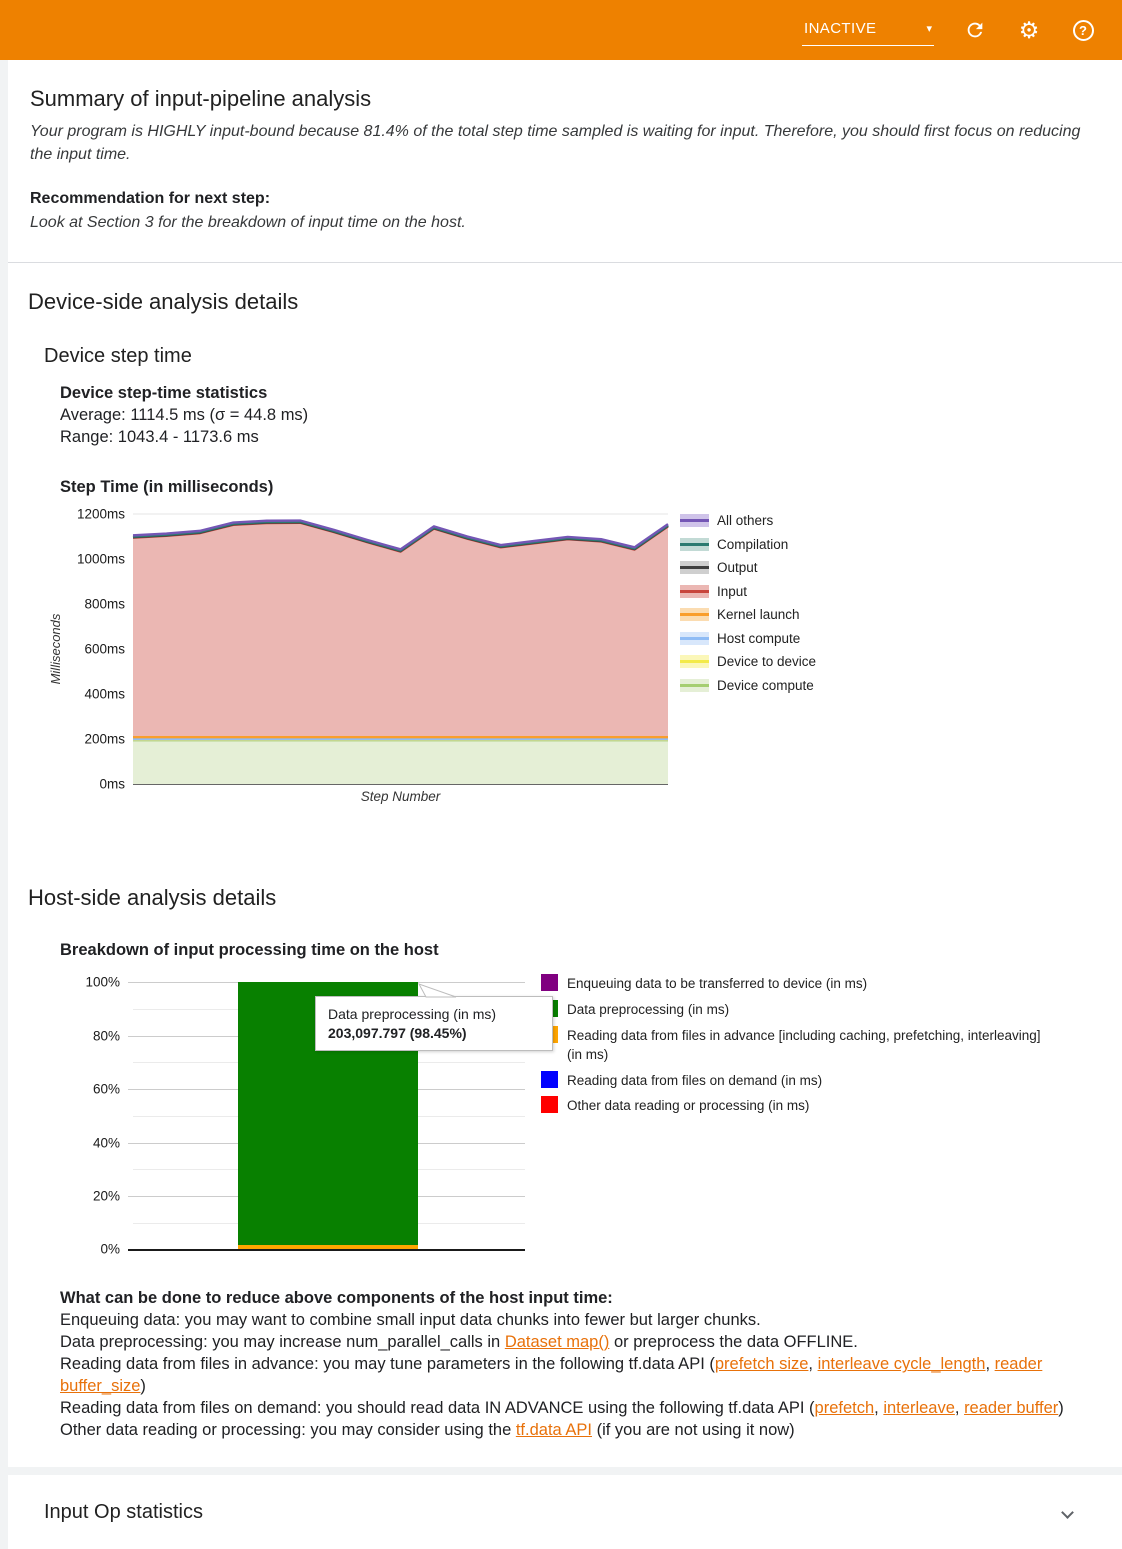  I want to click on bar-segment, so click(328, 1247).